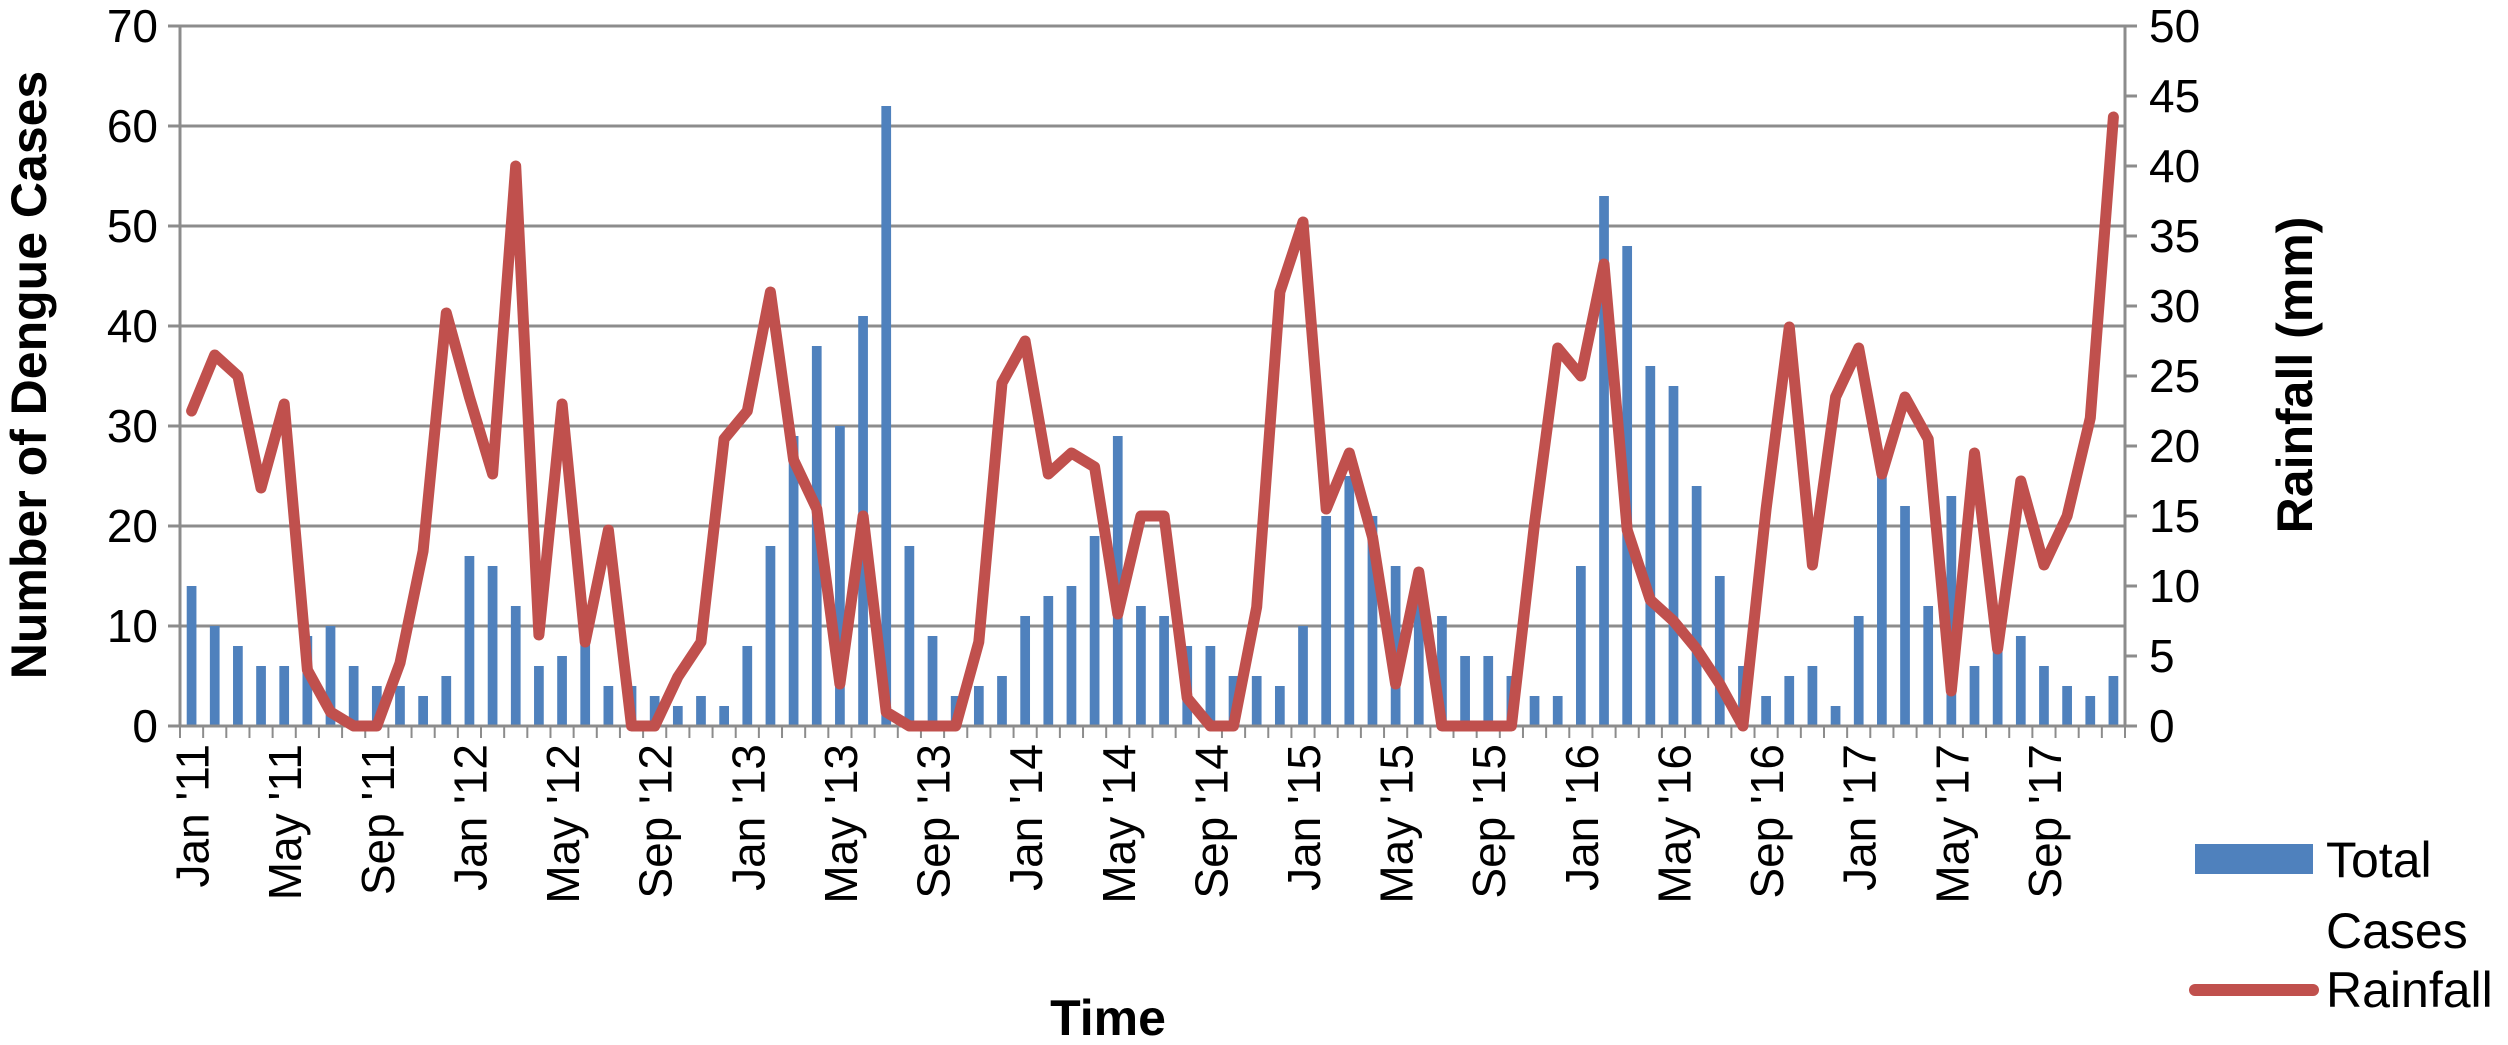 The height and width of the screenshot is (1045, 2508). Describe the element at coordinates (2174, 516) in the screenshot. I see `right-y-tick-label: 15` at that location.